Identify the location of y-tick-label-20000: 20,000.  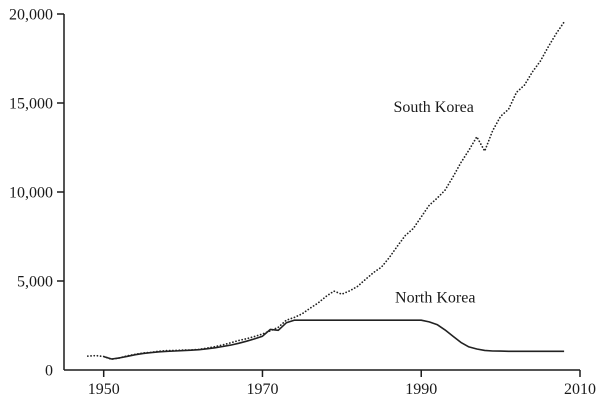
(31, 15).